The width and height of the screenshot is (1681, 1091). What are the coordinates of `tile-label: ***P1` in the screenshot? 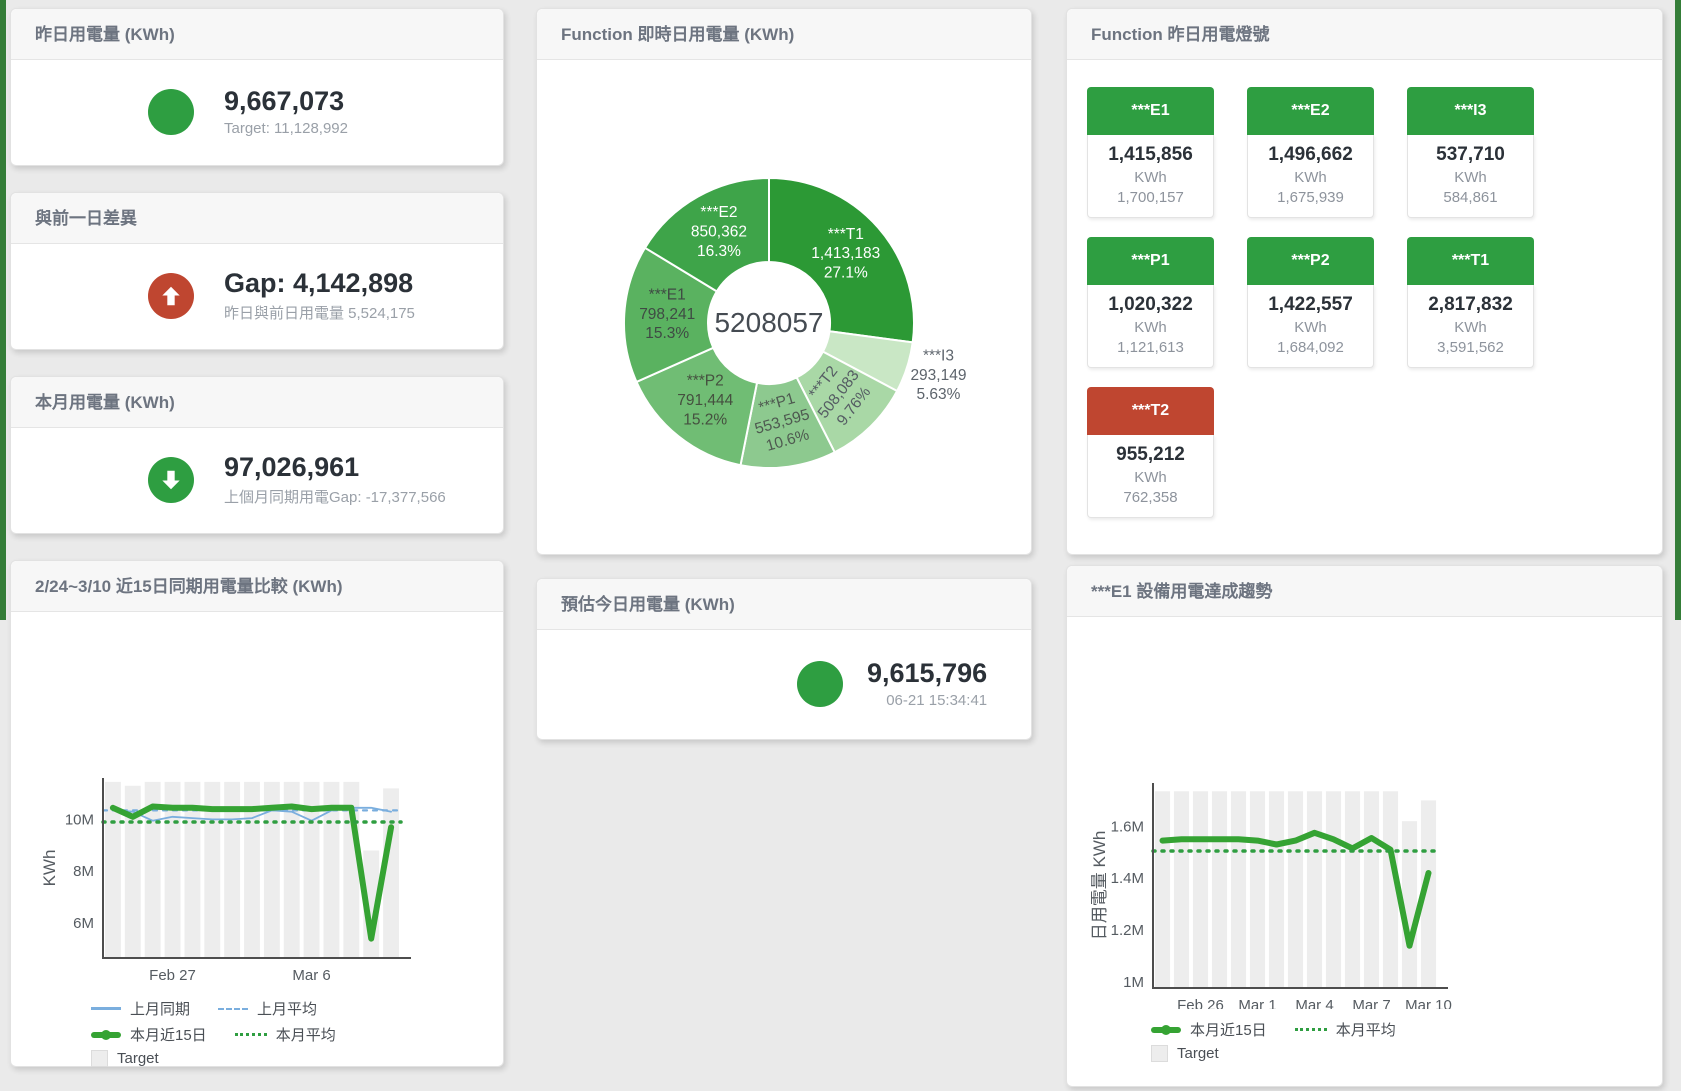 It's located at (1150, 261).